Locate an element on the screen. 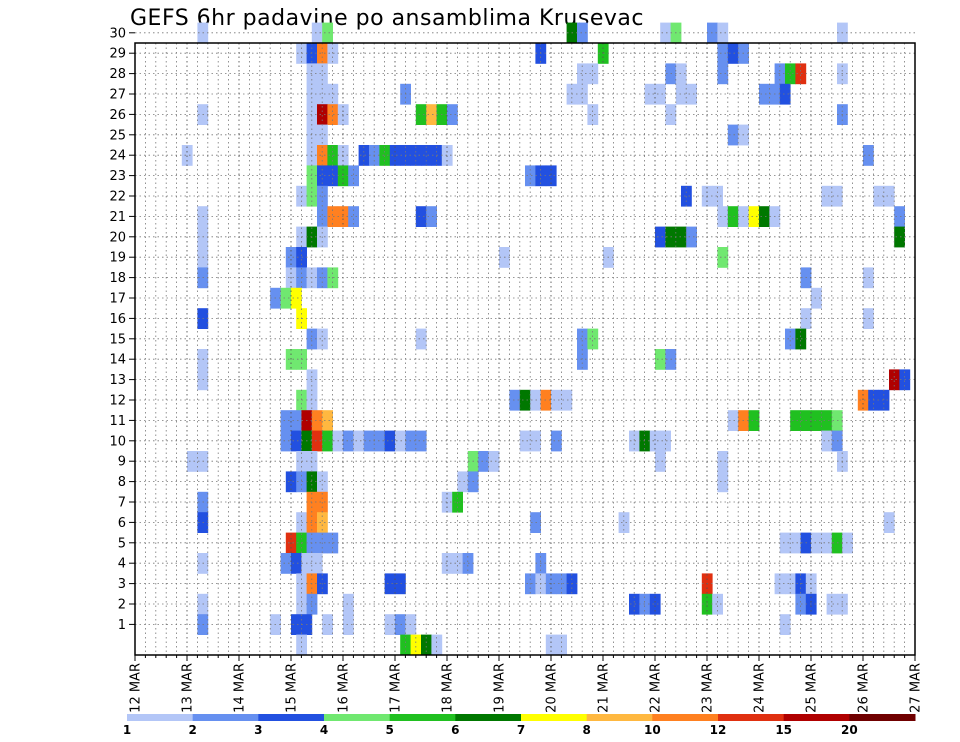 The image size is (960, 742). colorbar-label: 2 is located at coordinates (192, 730).